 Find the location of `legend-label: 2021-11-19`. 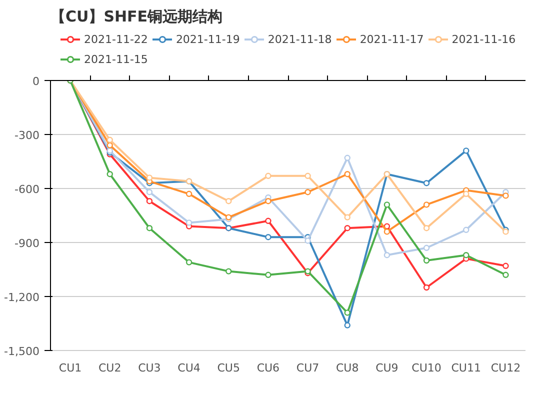

legend-label: 2021-11-19 is located at coordinates (208, 39).